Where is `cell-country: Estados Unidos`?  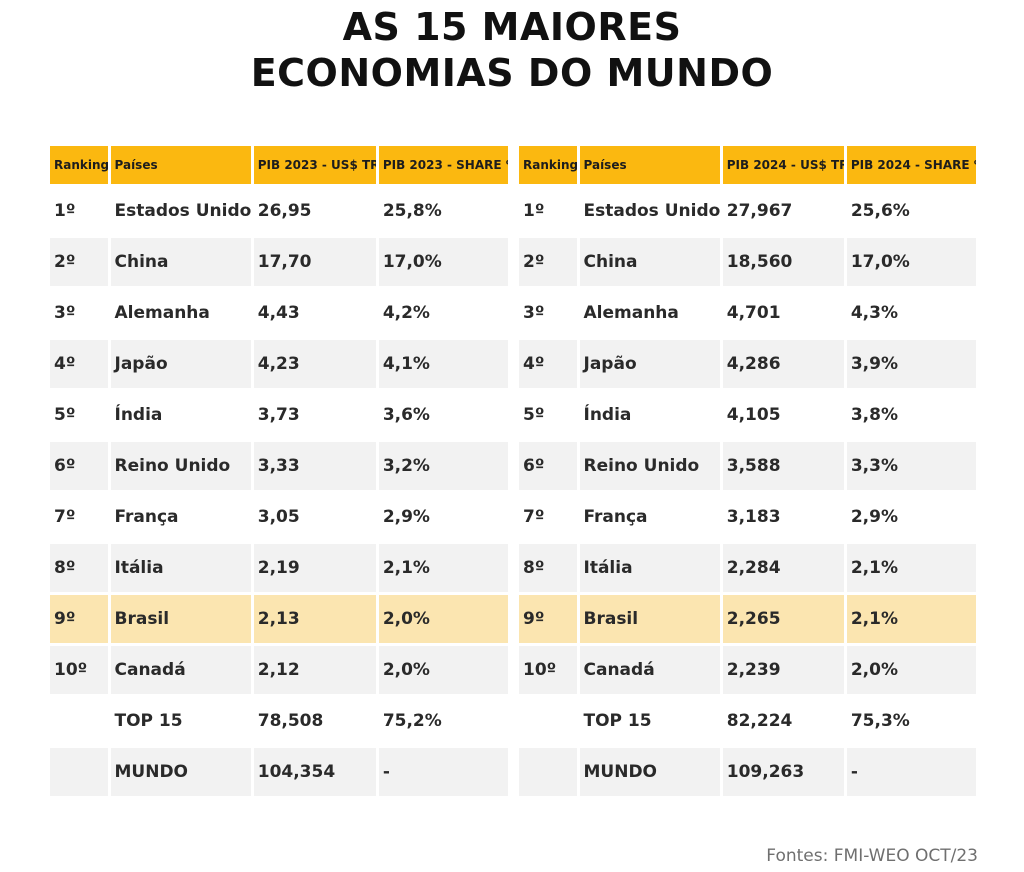
cell-country: Estados Unidos is located at coordinates (649, 211).